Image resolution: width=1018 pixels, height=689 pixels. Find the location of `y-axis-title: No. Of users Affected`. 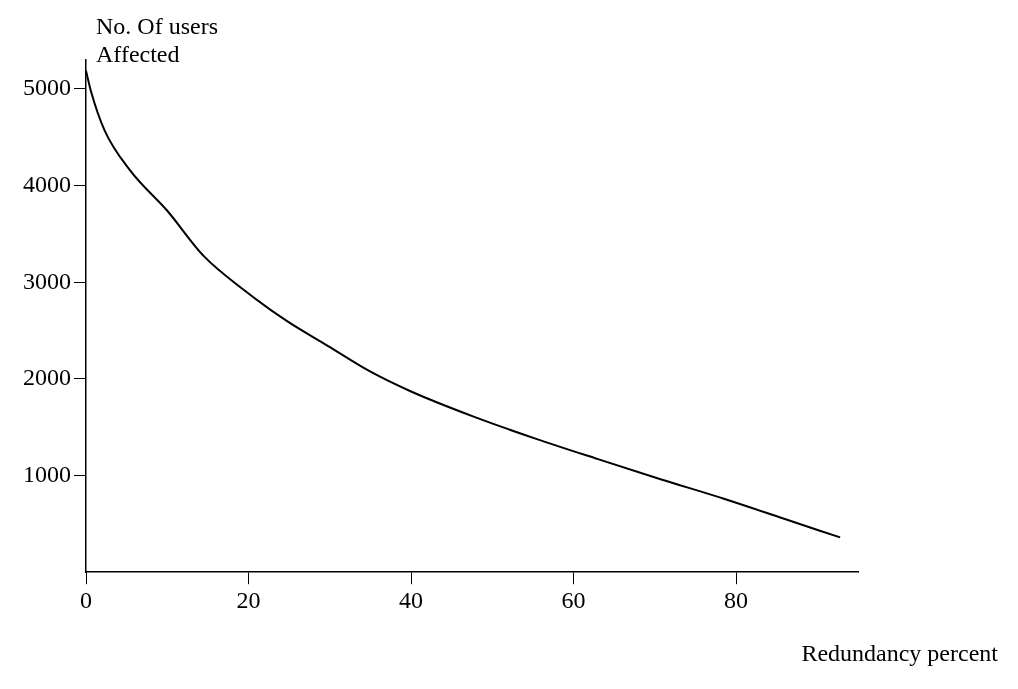

y-axis-title: No. Of users Affected is located at coordinates (157, 40).